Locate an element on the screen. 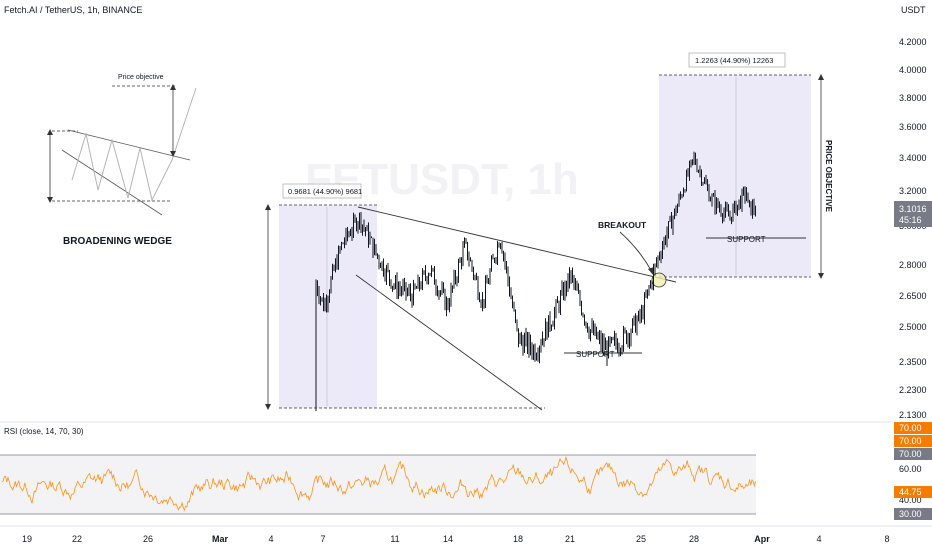 The image size is (932, 550). price-tick: 4.2000 is located at coordinates (913, 42).